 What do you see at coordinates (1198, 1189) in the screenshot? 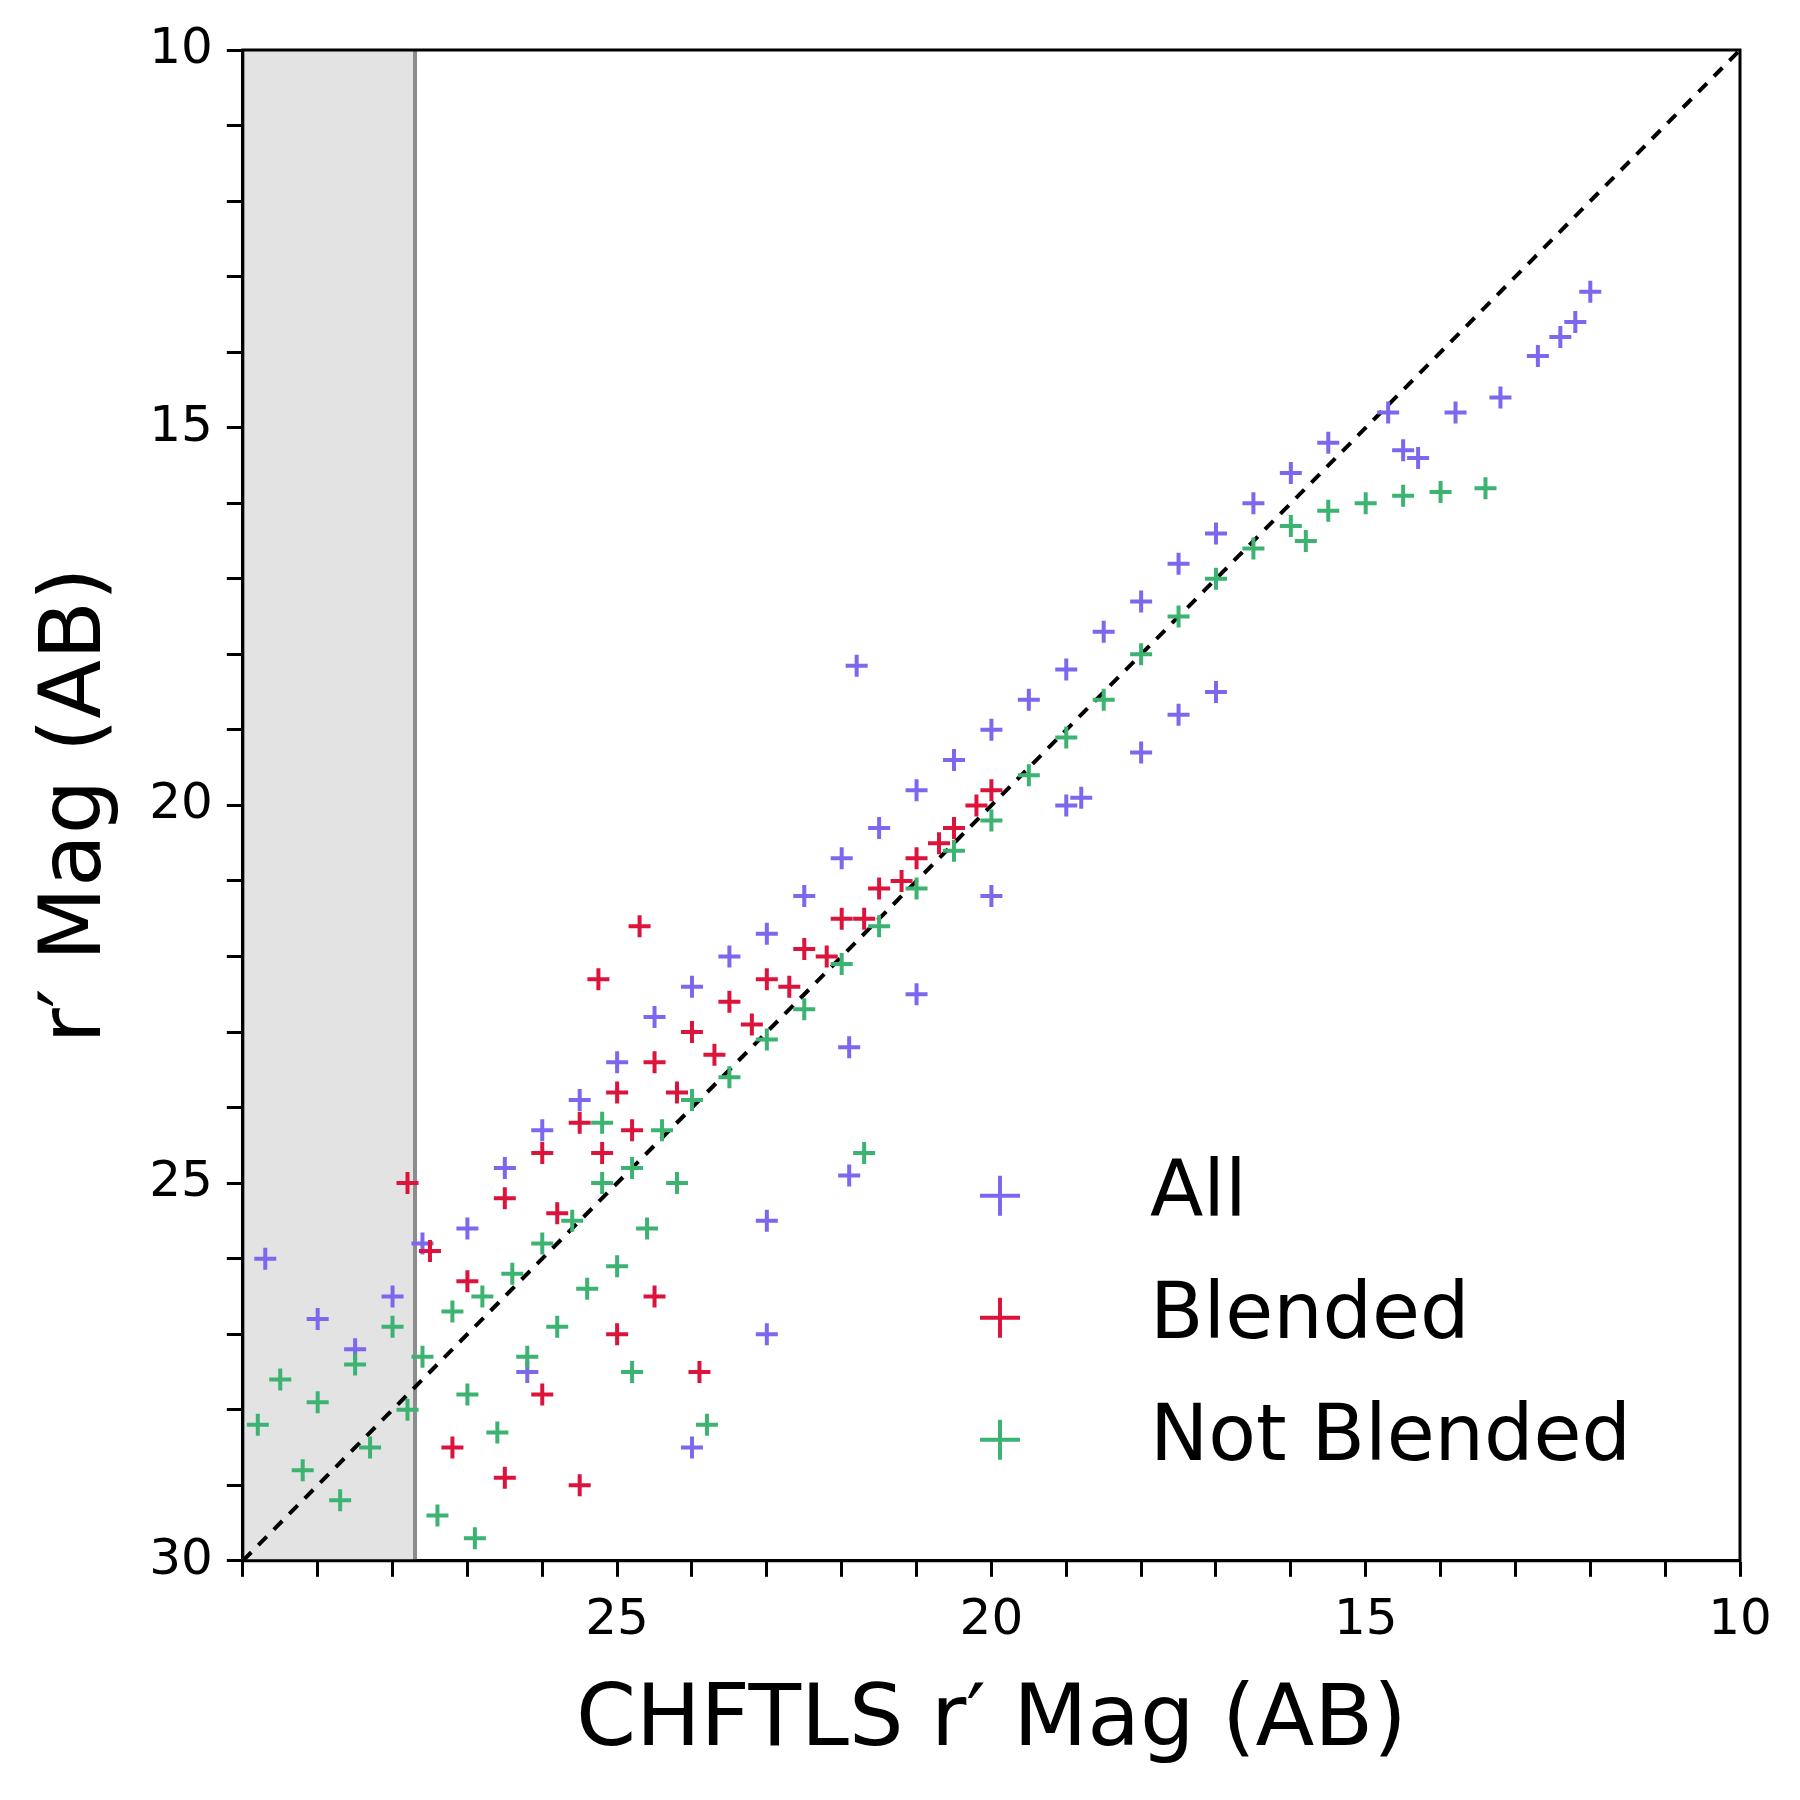
I see `legend-label: All` at bounding box center [1198, 1189].